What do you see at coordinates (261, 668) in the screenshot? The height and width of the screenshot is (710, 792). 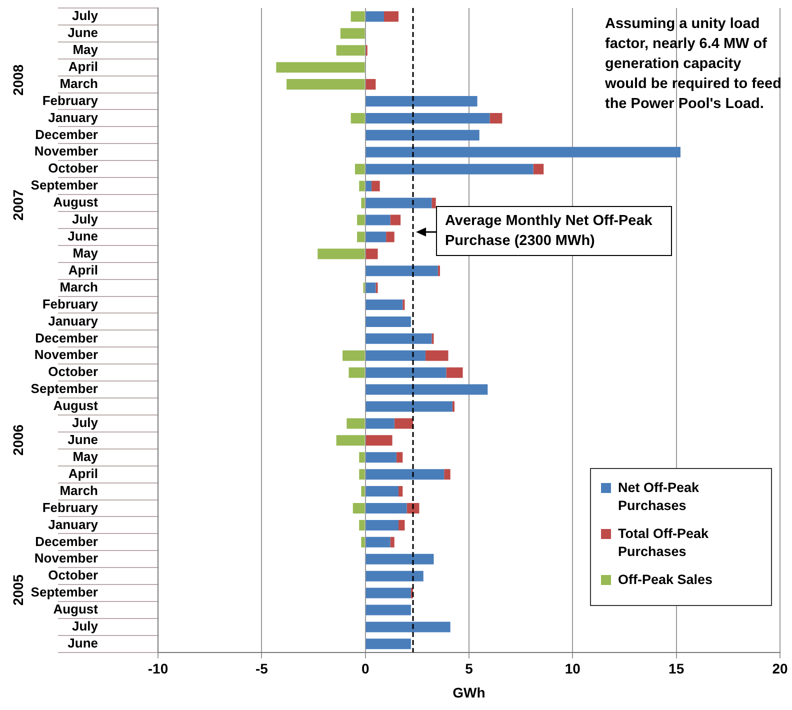 I see `x-tick-label: -5` at bounding box center [261, 668].